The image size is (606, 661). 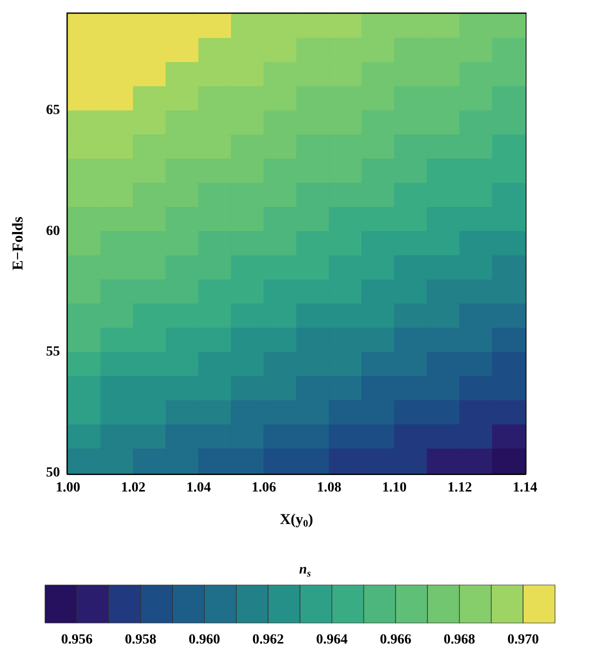 I want to click on color-bar-label: 0.956, so click(x=77, y=640).